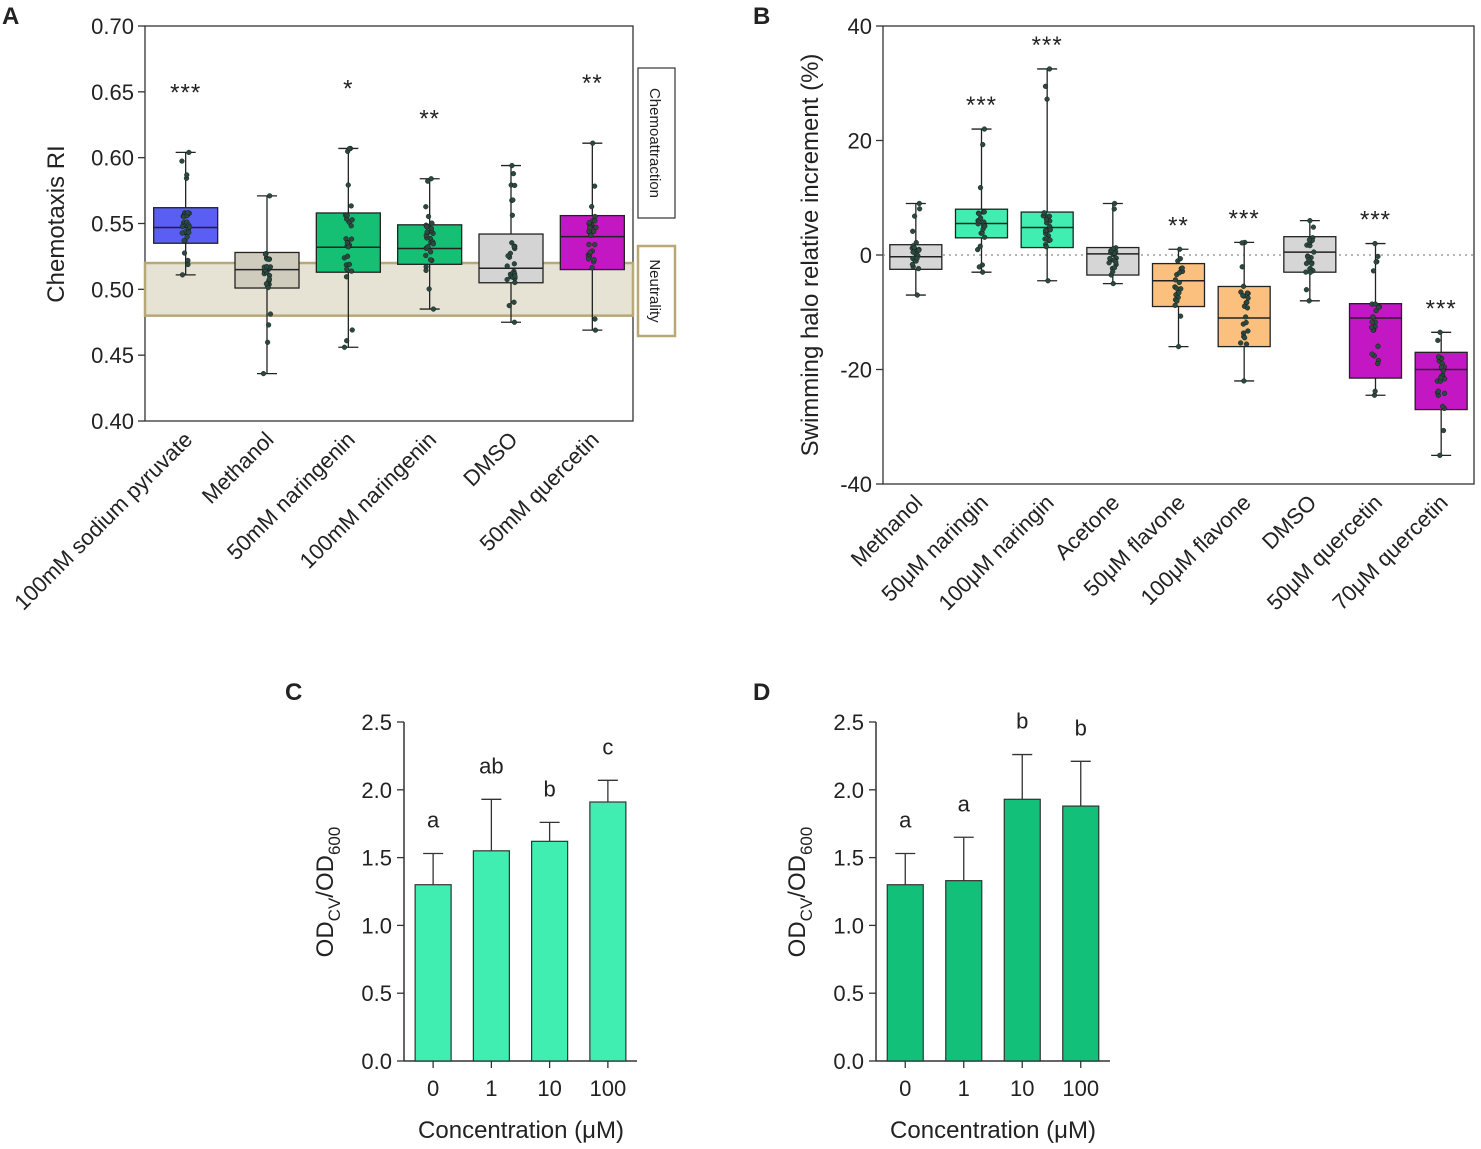  What do you see at coordinates (806, 909) in the screenshot?
I see `panel-d-ylabel-sub-cv: CV` at bounding box center [806, 909].